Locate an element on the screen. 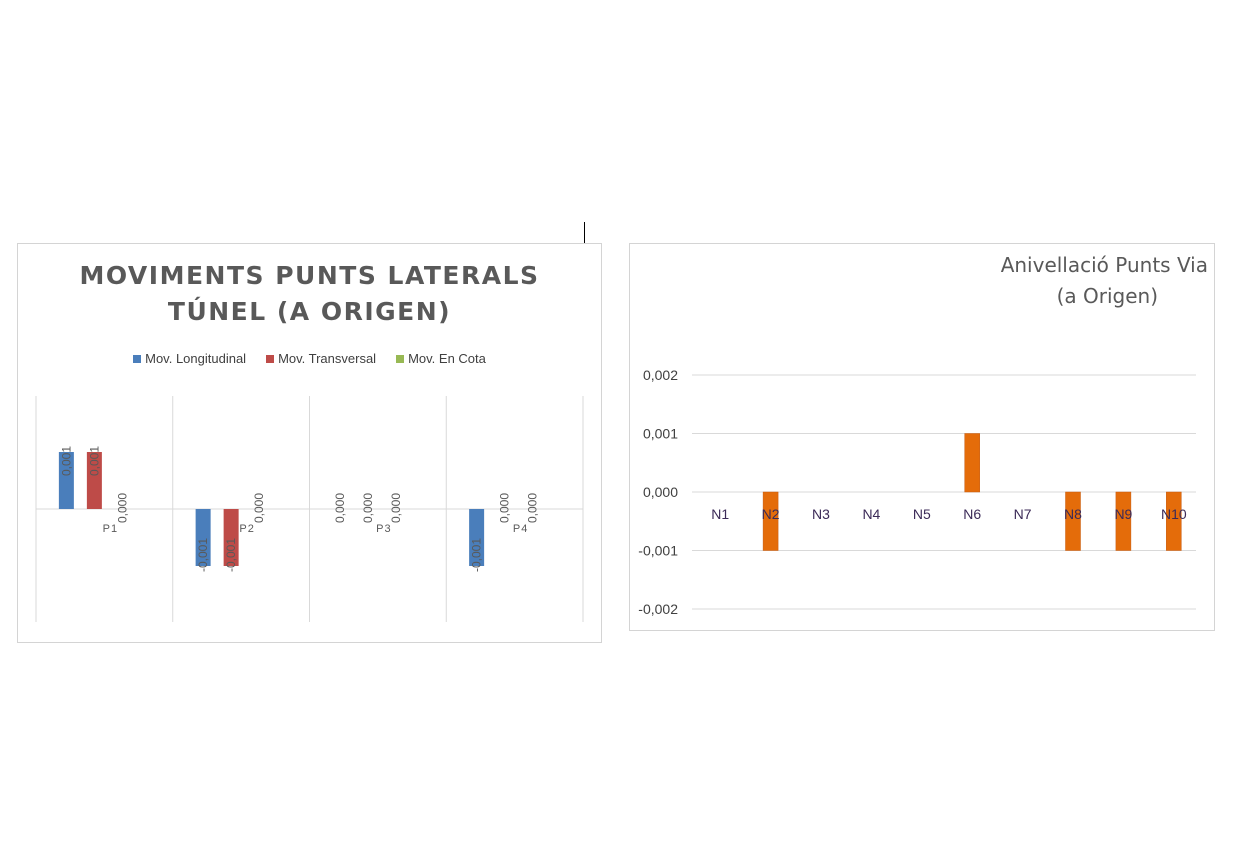 The width and height of the screenshot is (1237, 858). legend-label: Mov. Transversal is located at coordinates (327, 358).